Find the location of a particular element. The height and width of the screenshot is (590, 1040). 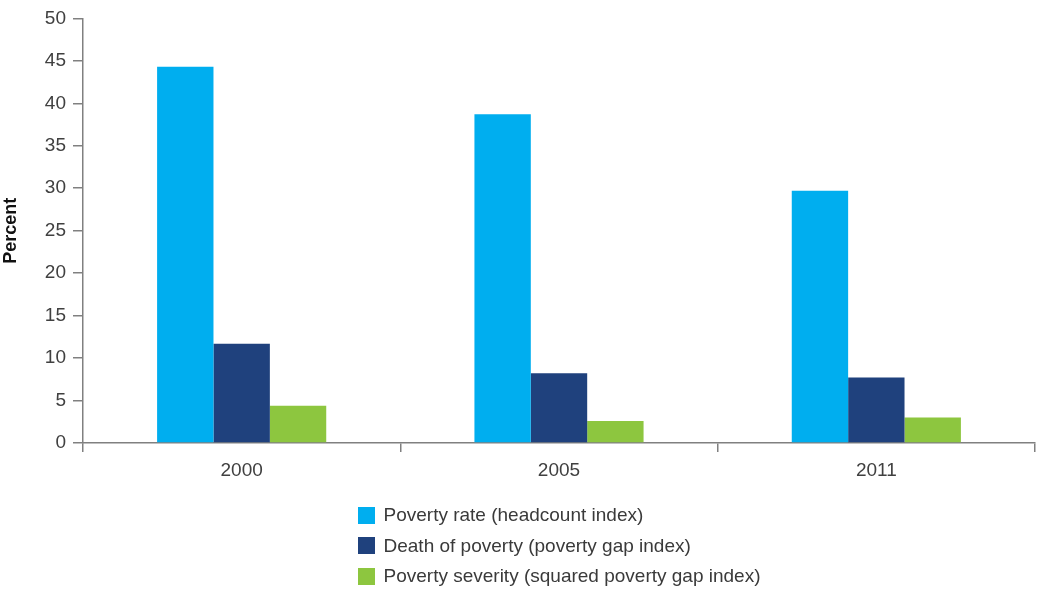

y-axis-title: Percent is located at coordinates (10, 230).